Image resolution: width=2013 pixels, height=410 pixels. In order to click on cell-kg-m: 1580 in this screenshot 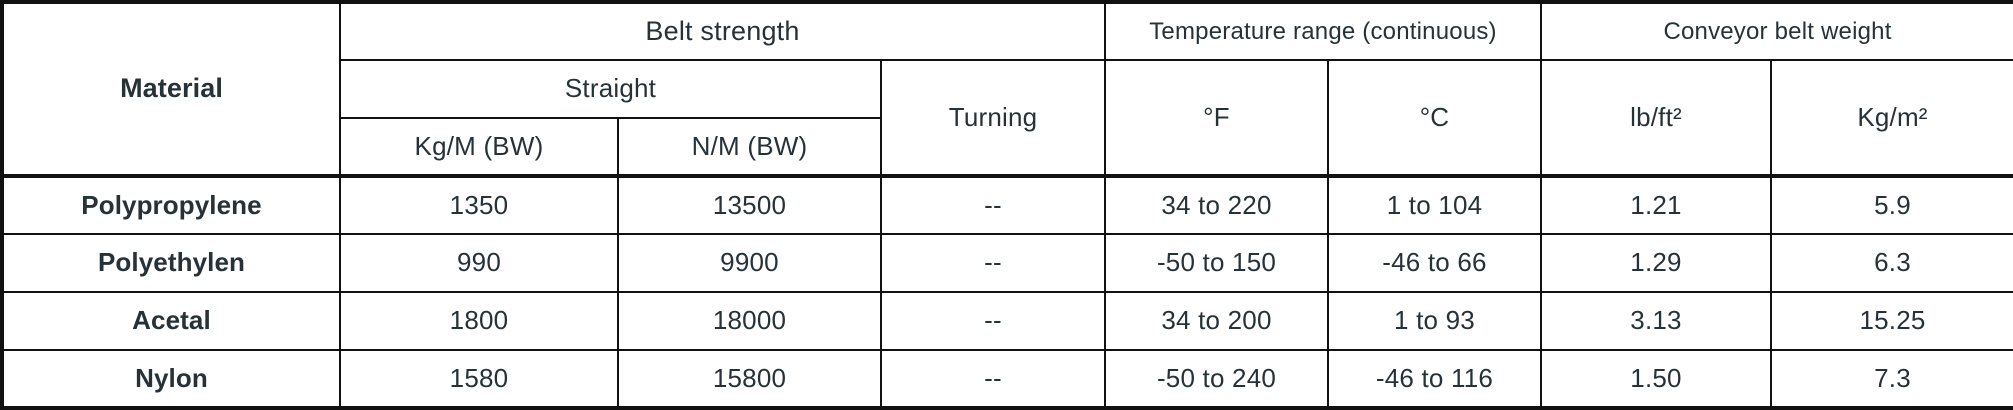, I will do `click(479, 379)`.